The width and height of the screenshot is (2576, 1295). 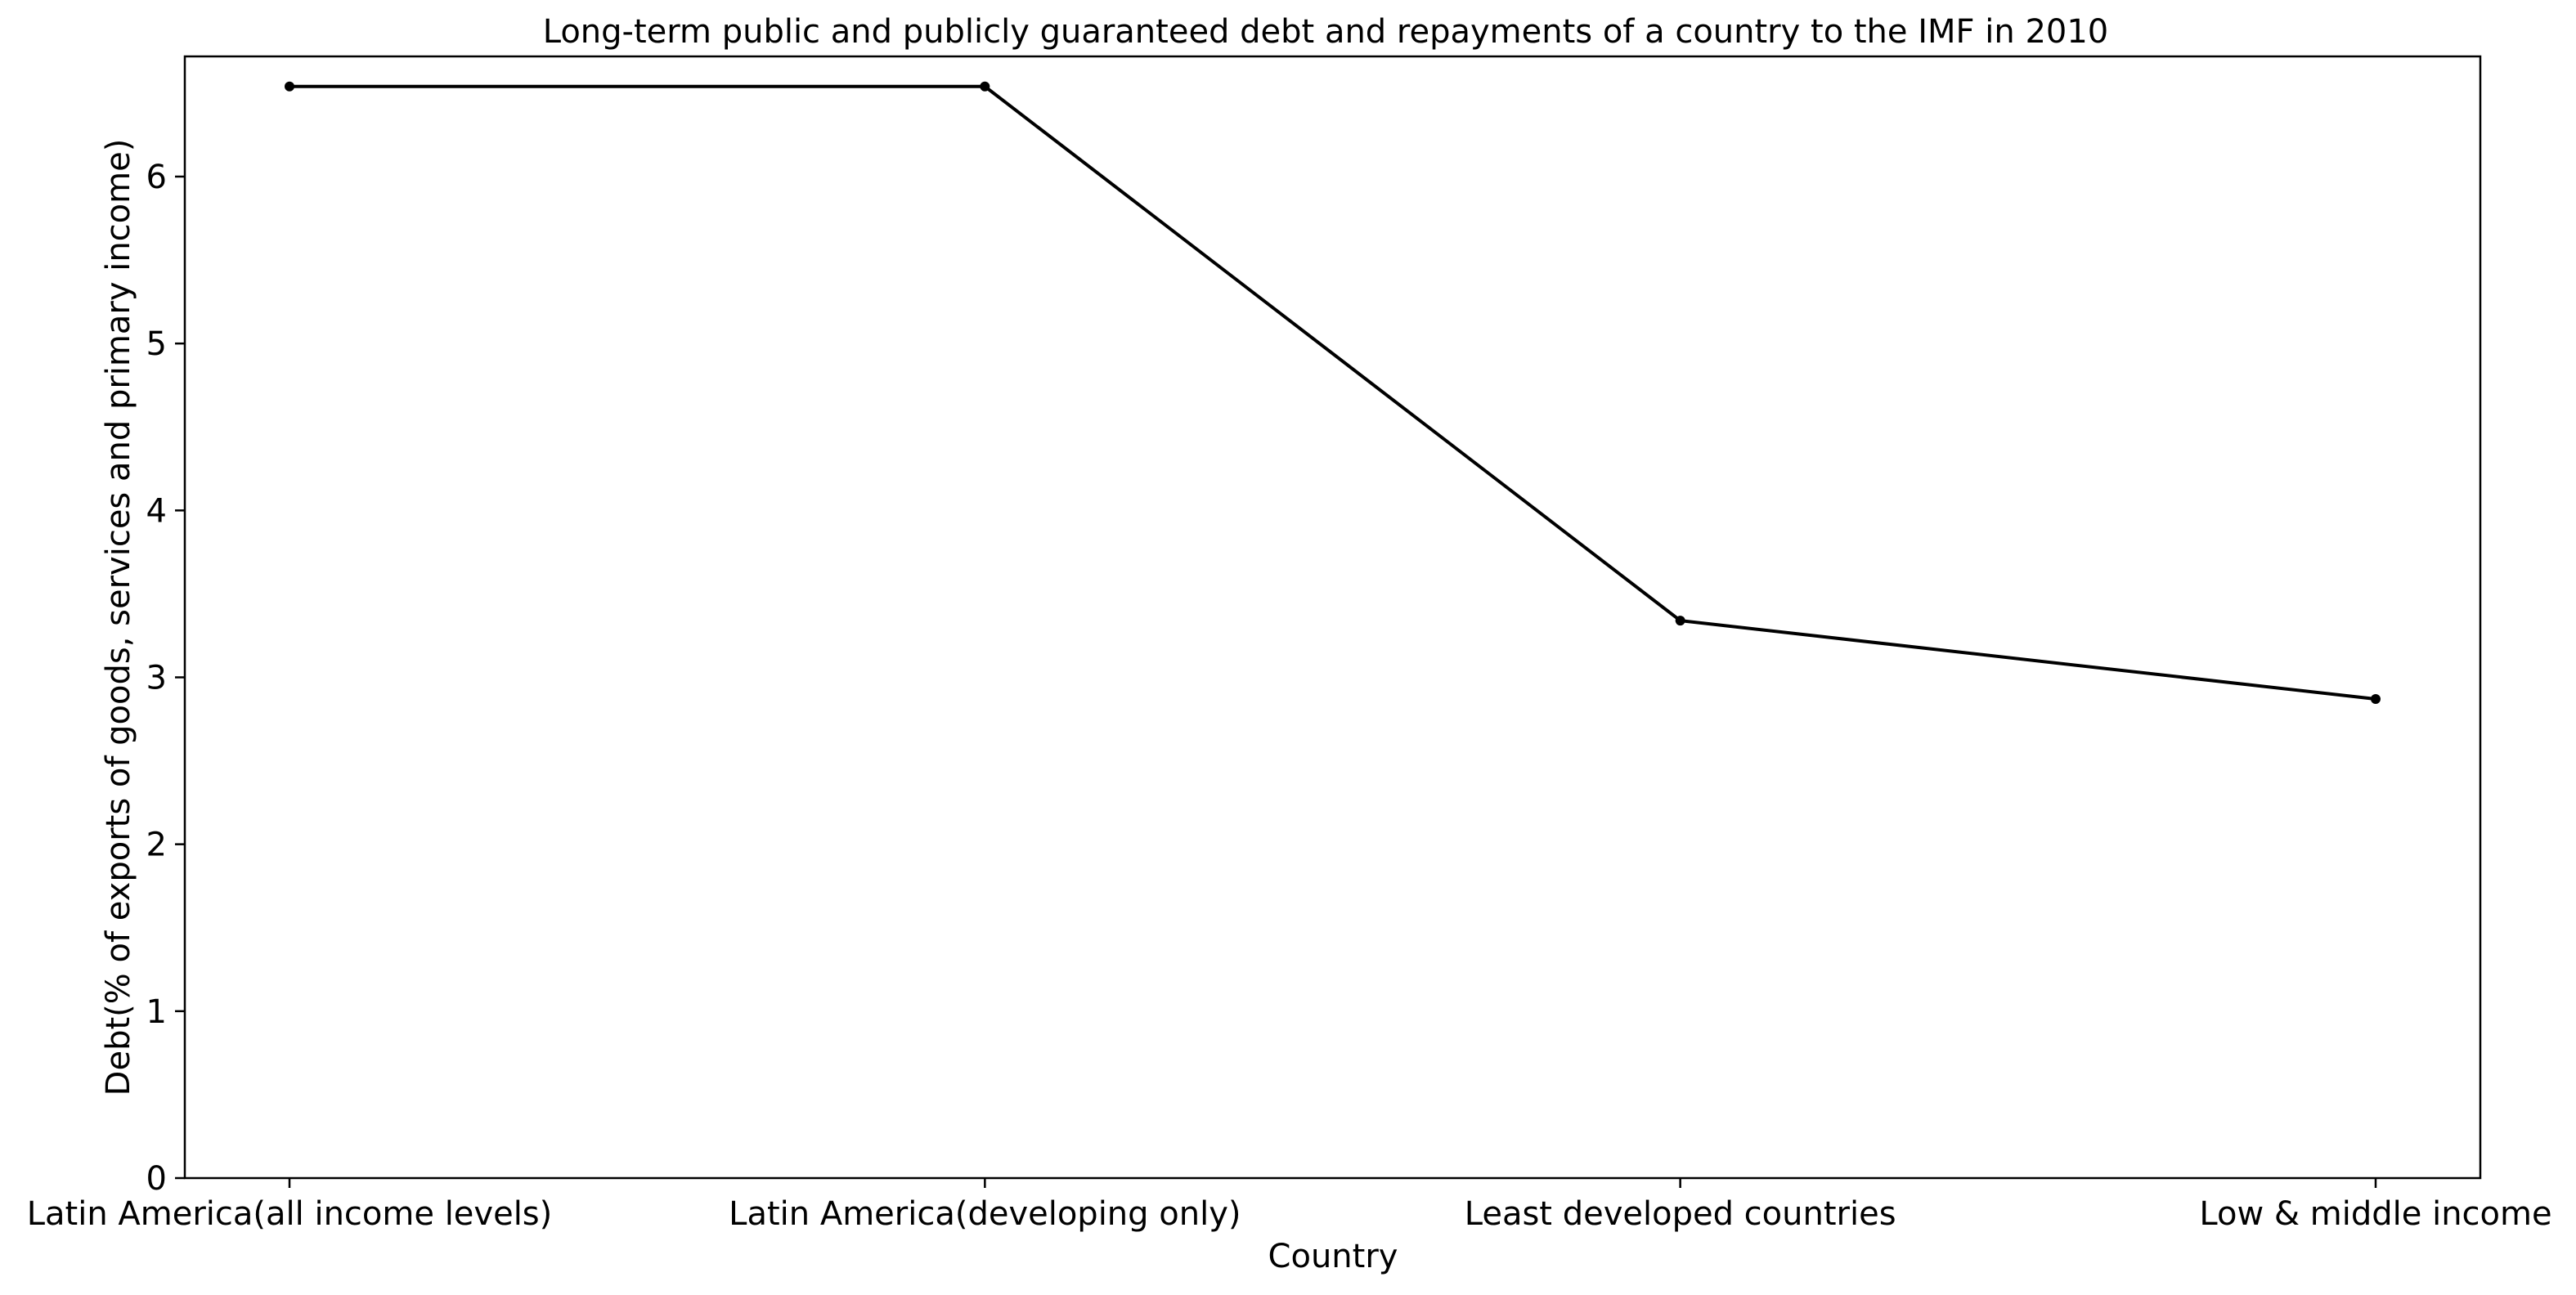 I want to click on y-tick-label: 3, so click(x=156, y=678).